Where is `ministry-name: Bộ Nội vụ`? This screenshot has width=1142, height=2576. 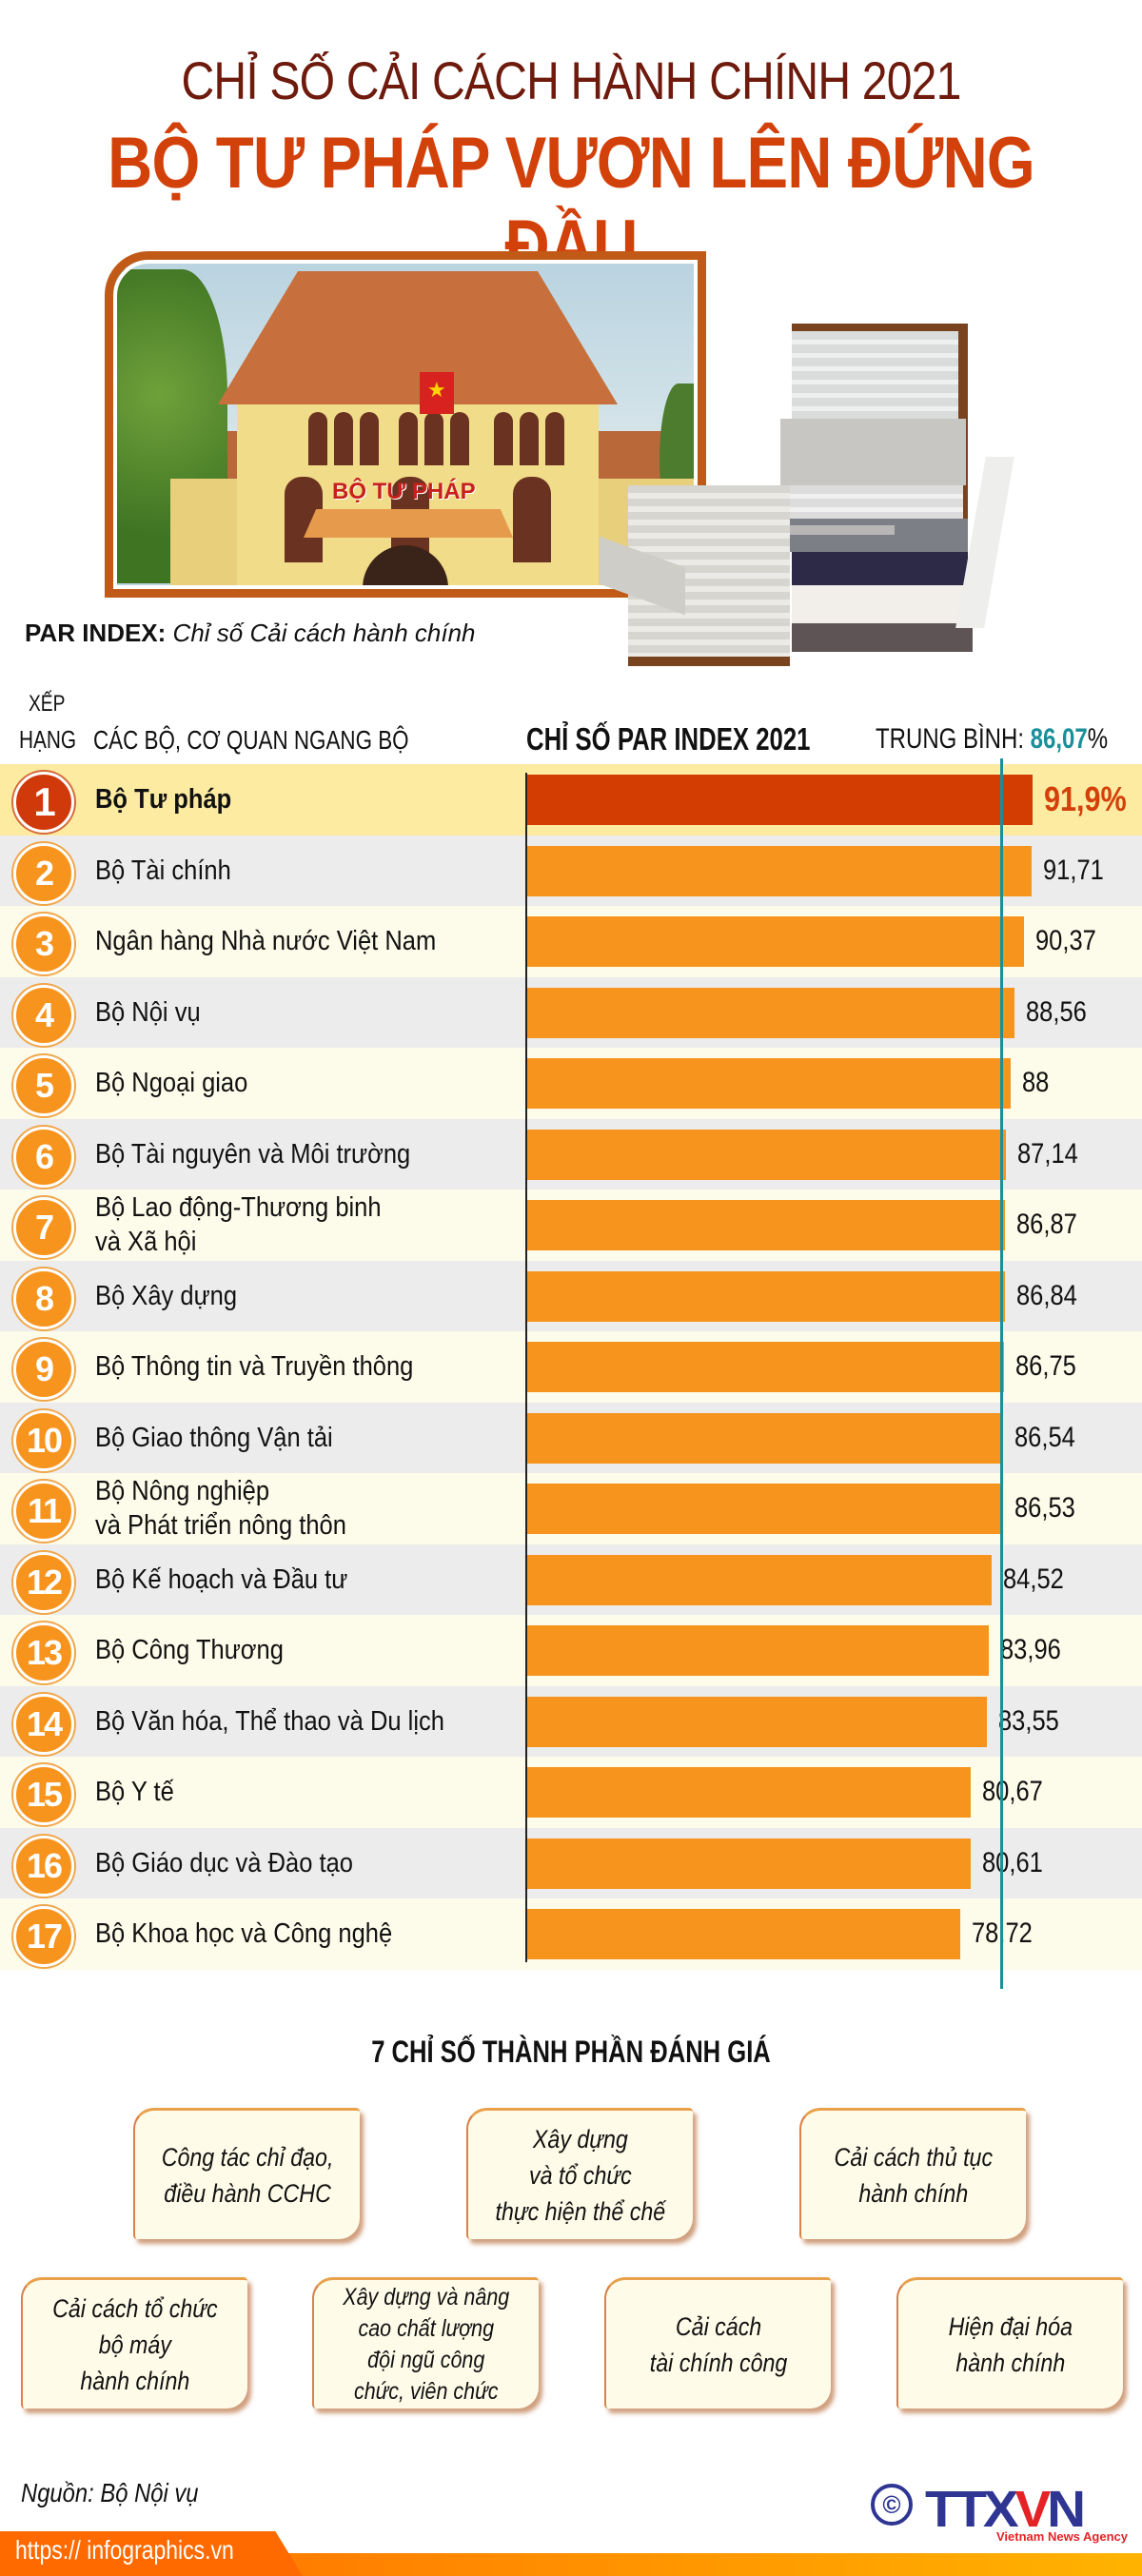
ministry-name: Bộ Nội vụ is located at coordinates (148, 1012).